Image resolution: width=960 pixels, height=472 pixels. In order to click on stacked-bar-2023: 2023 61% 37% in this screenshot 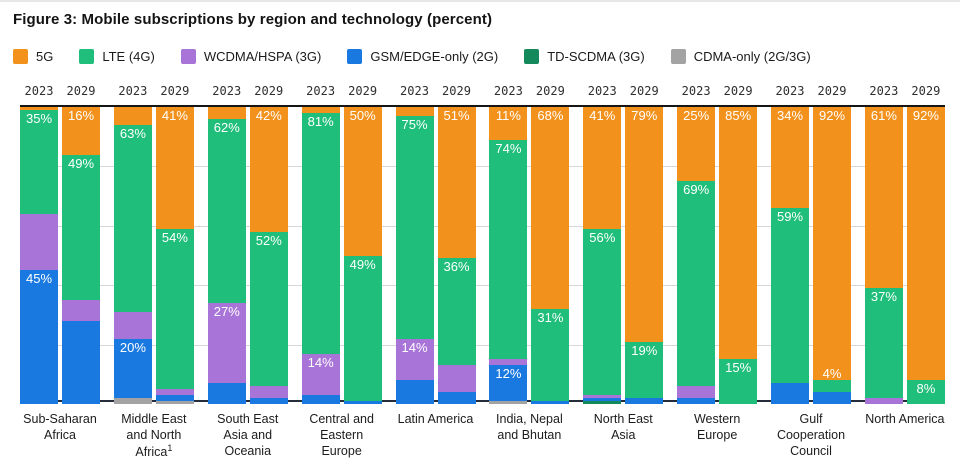, I will do `click(883, 244)`.